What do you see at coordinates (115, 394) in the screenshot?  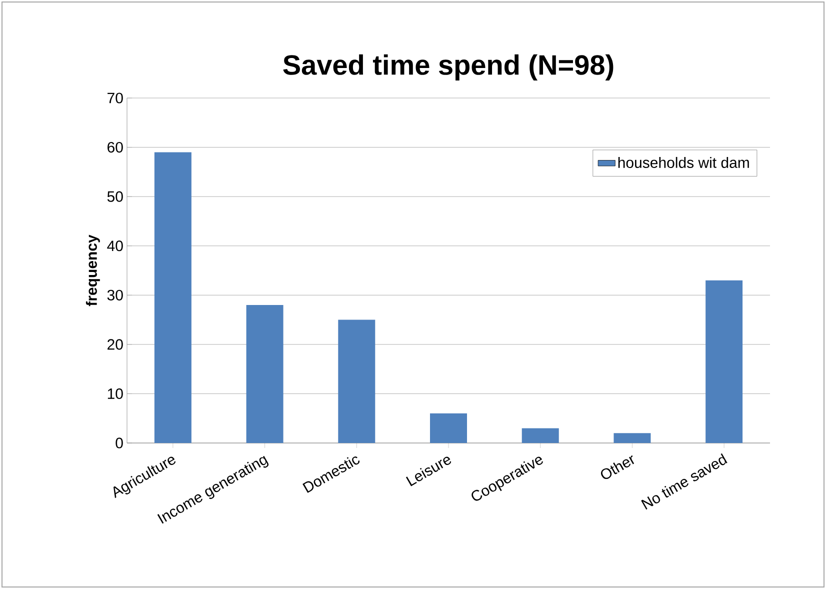 I see `y-tick-label: 10` at bounding box center [115, 394].